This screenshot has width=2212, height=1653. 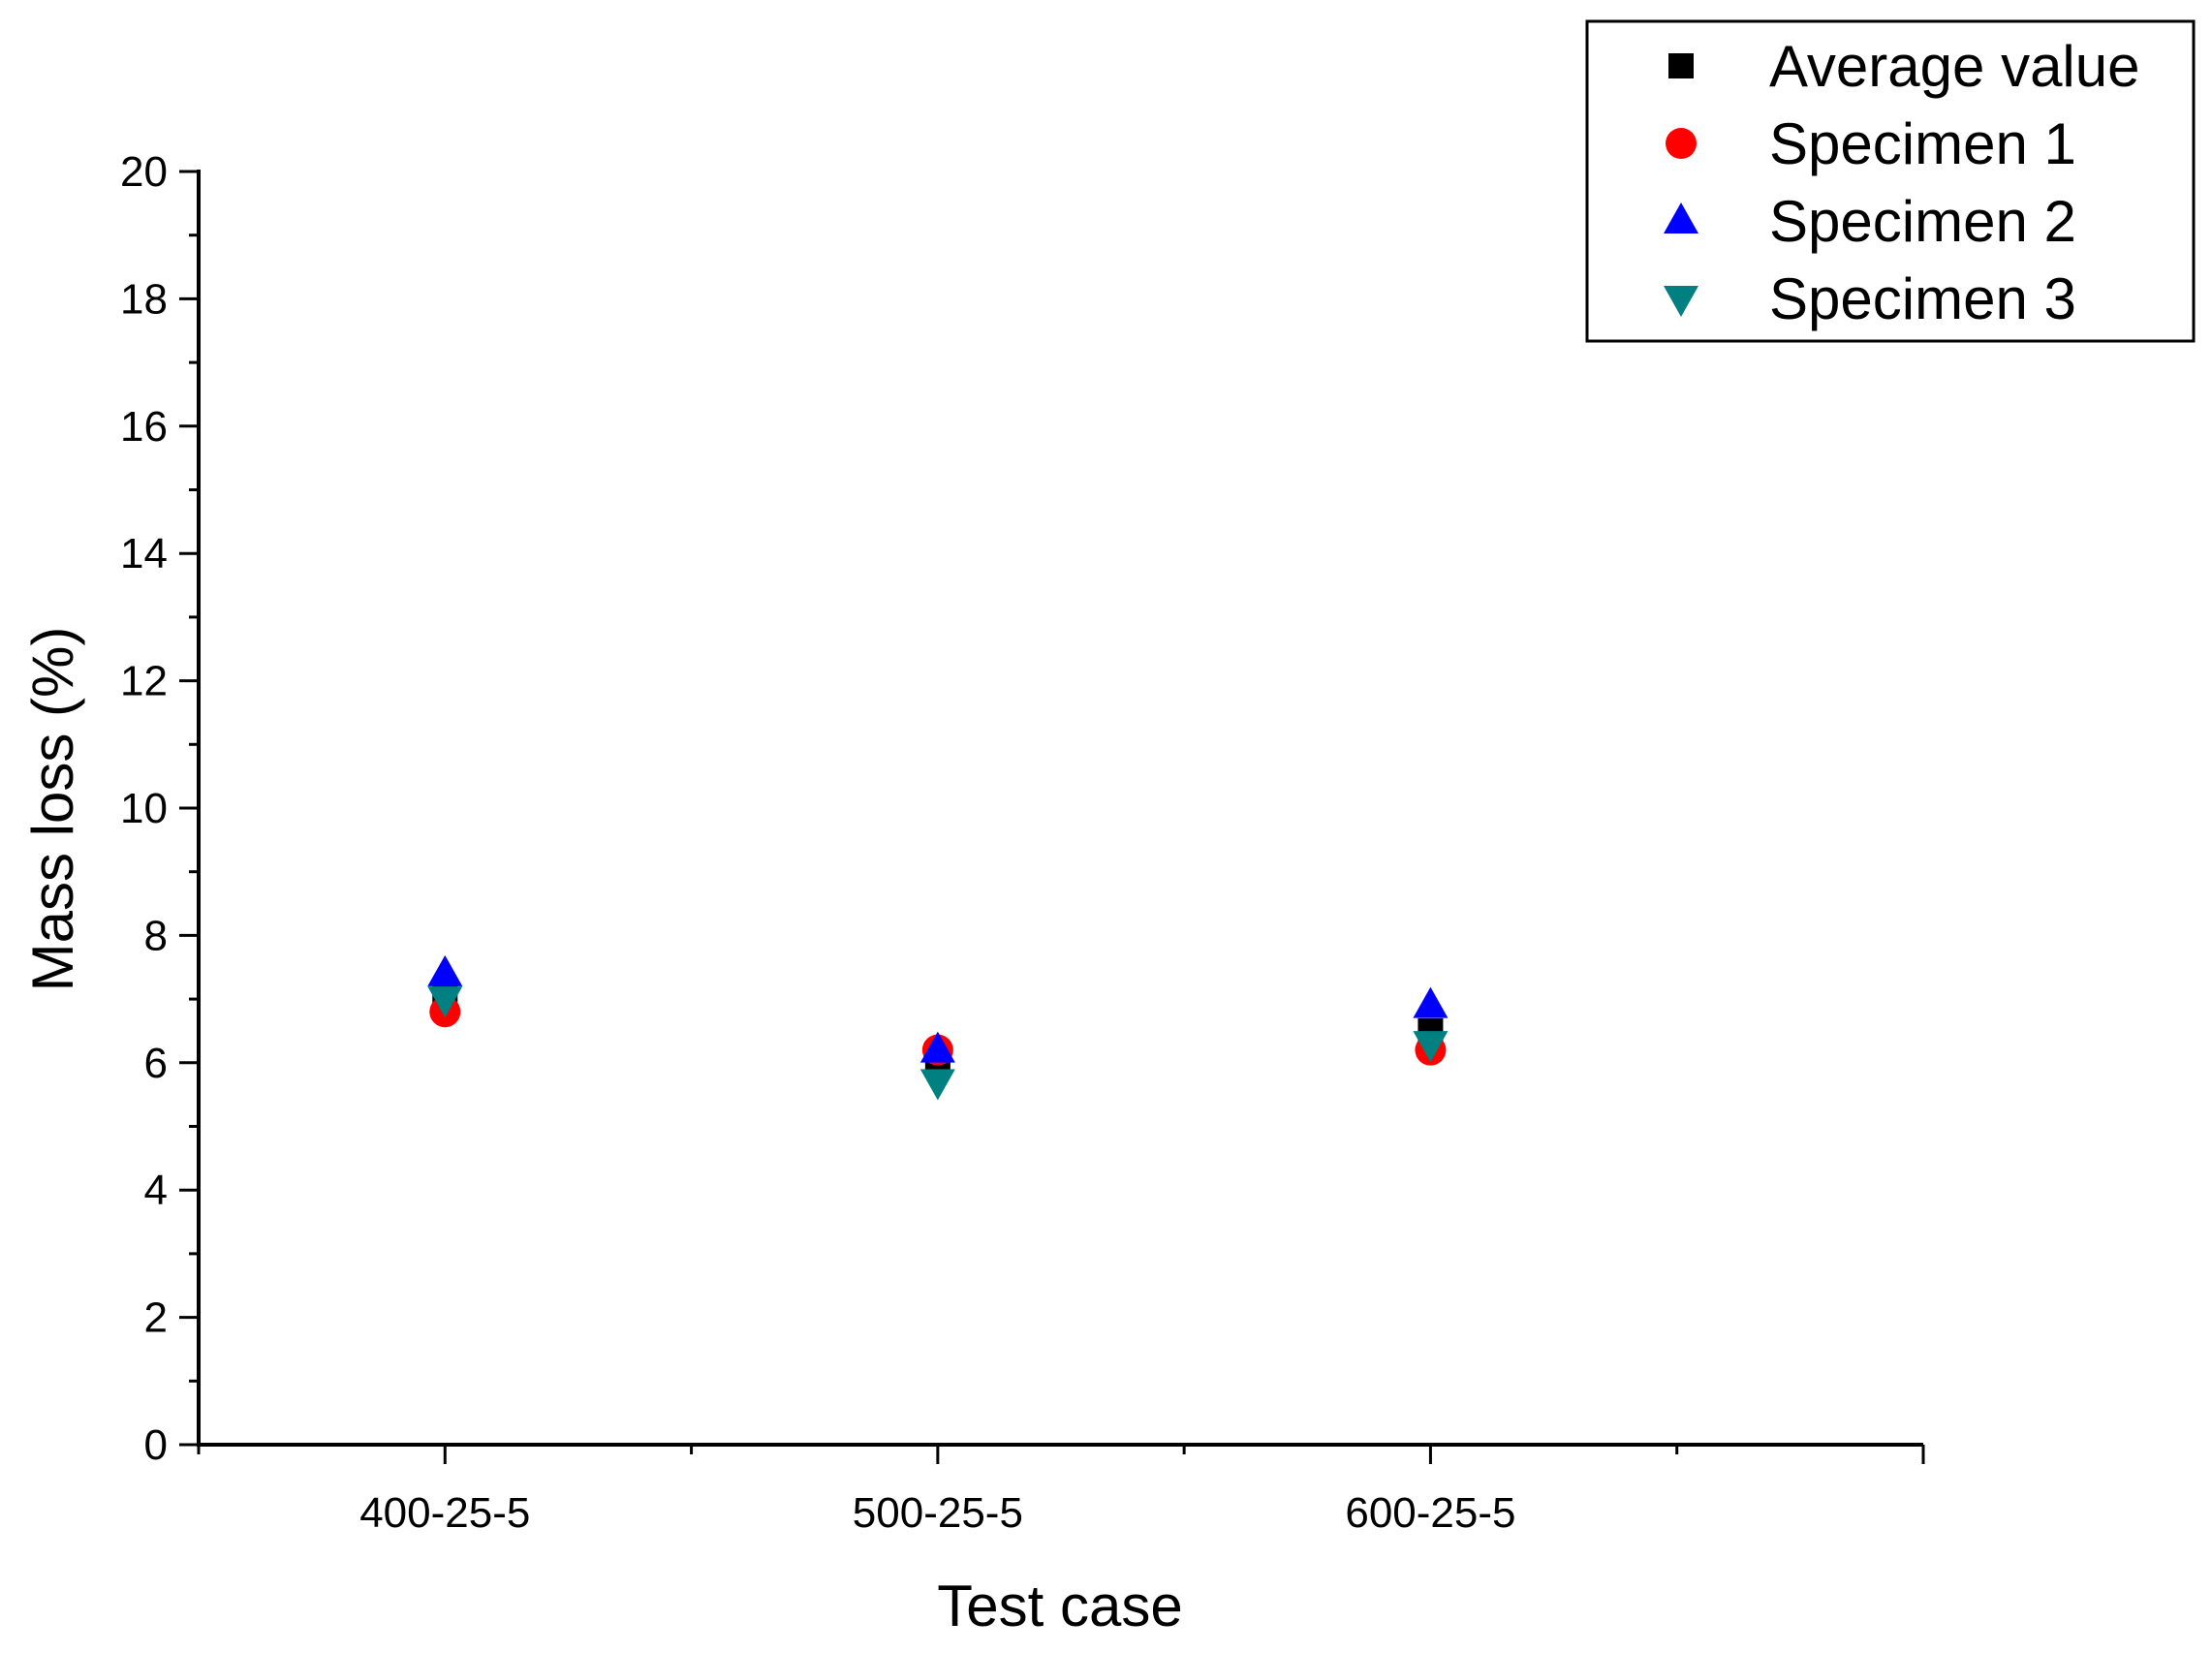 I want to click on y-tick-label: 2, so click(x=156, y=1318).